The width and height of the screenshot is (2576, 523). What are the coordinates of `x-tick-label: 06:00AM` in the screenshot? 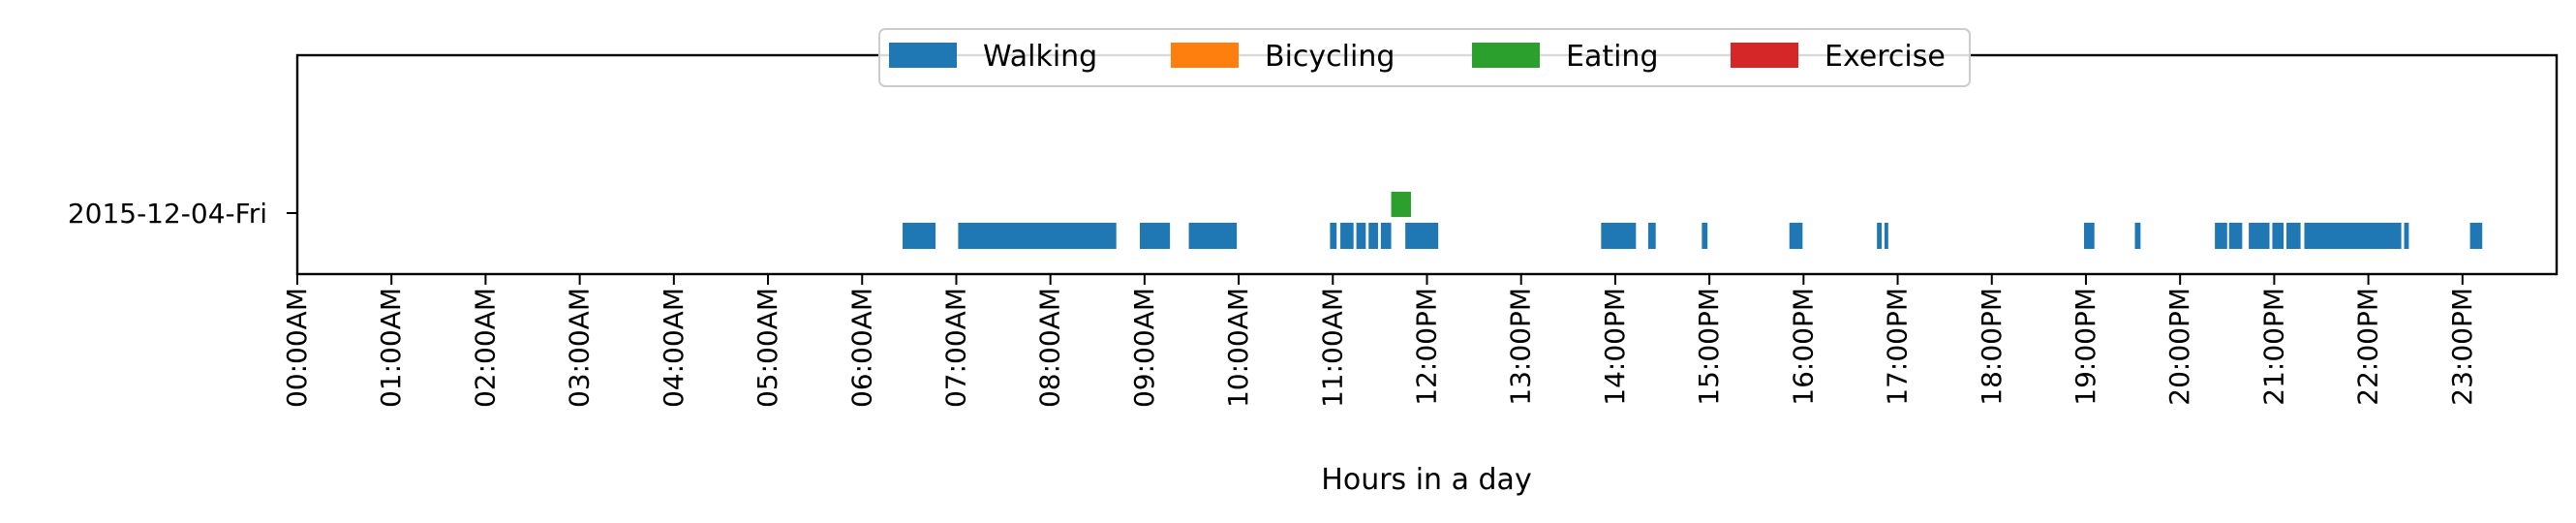 It's located at (861, 348).